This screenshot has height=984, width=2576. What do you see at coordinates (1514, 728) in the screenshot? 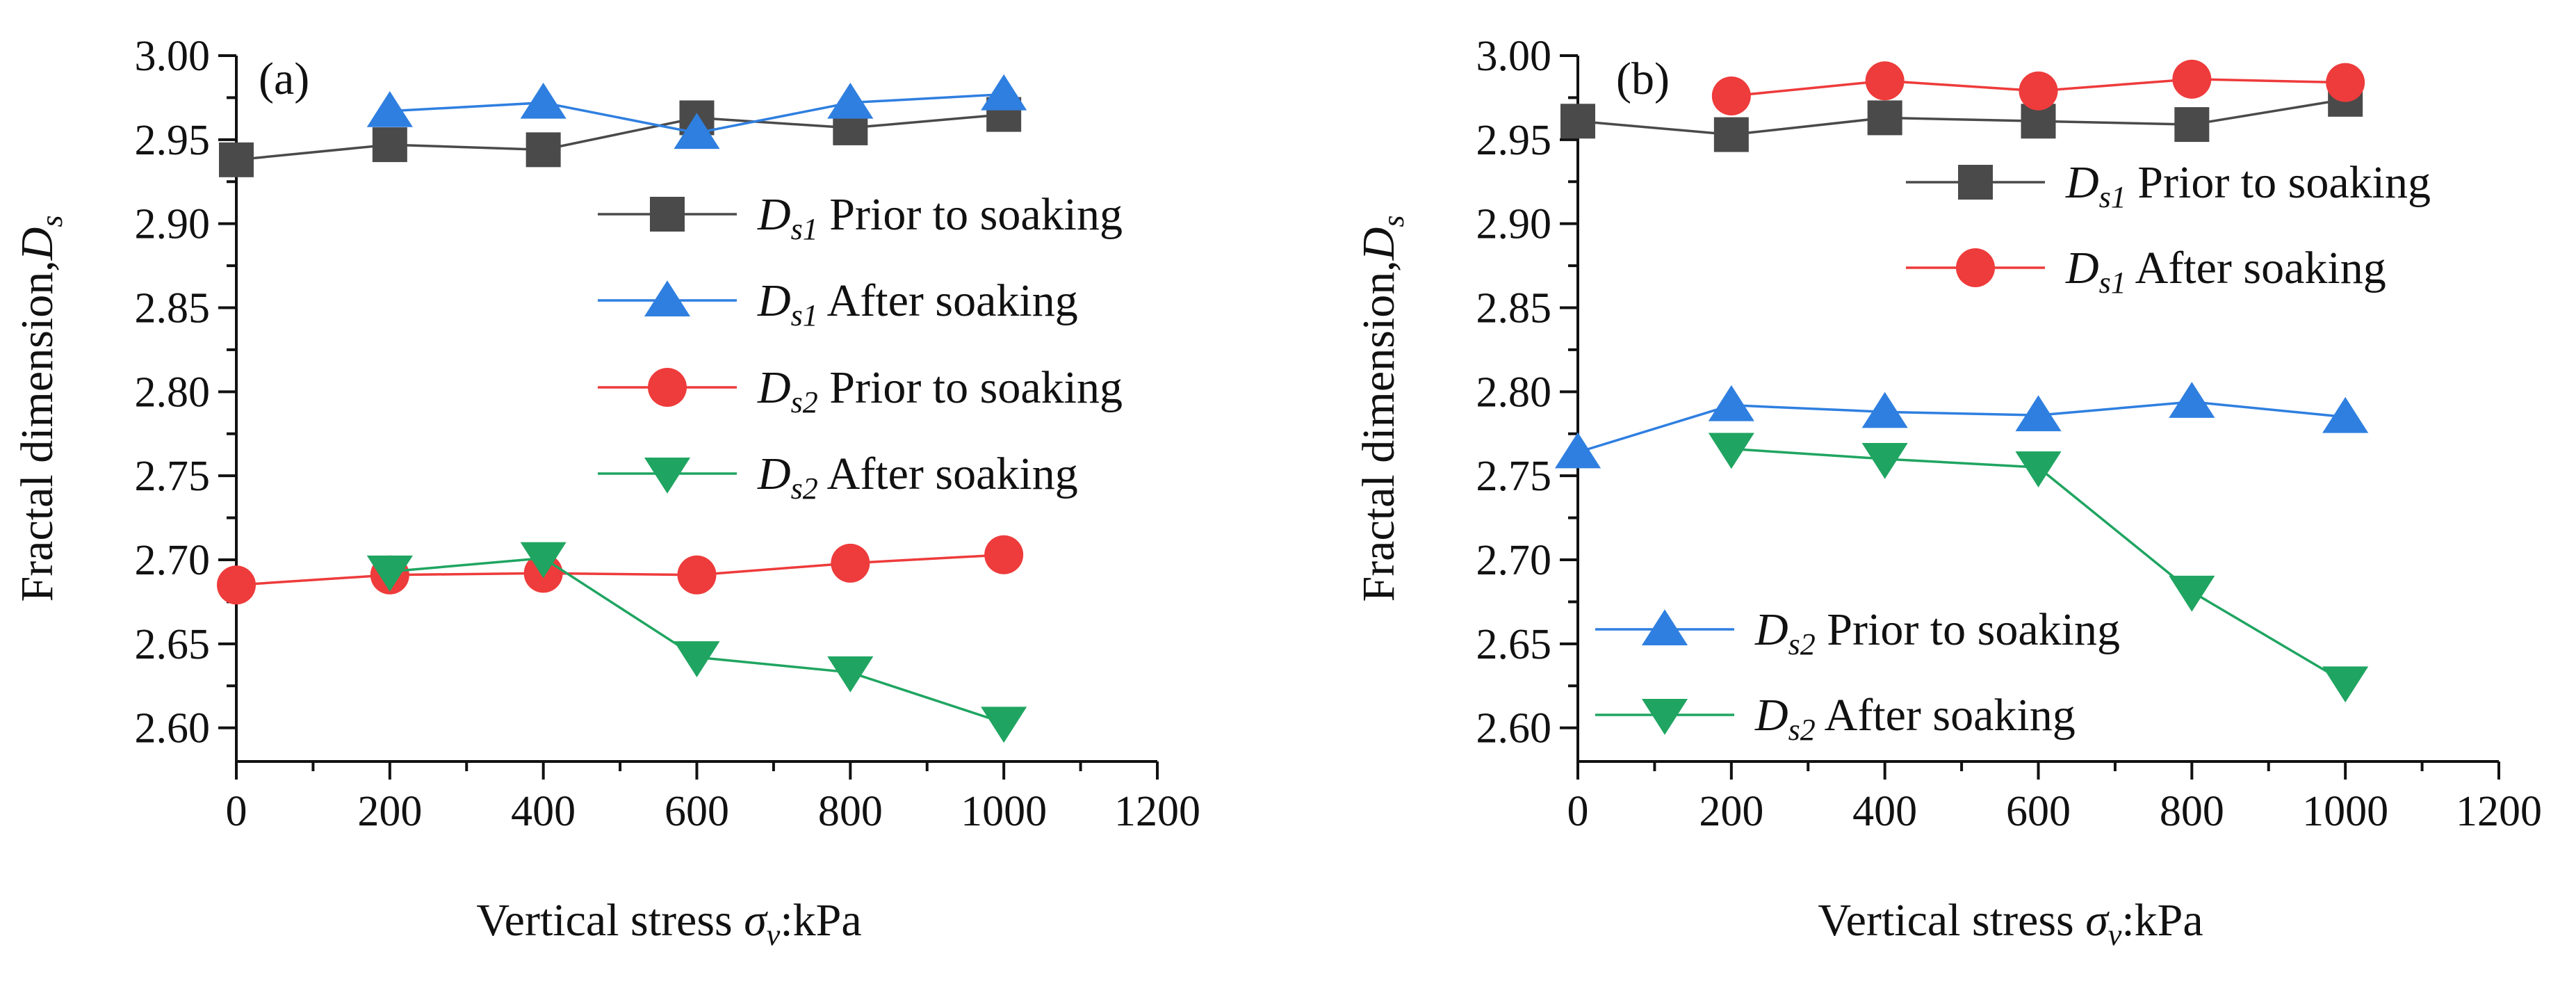
I see `y-tick-label: 2.60` at bounding box center [1514, 728].